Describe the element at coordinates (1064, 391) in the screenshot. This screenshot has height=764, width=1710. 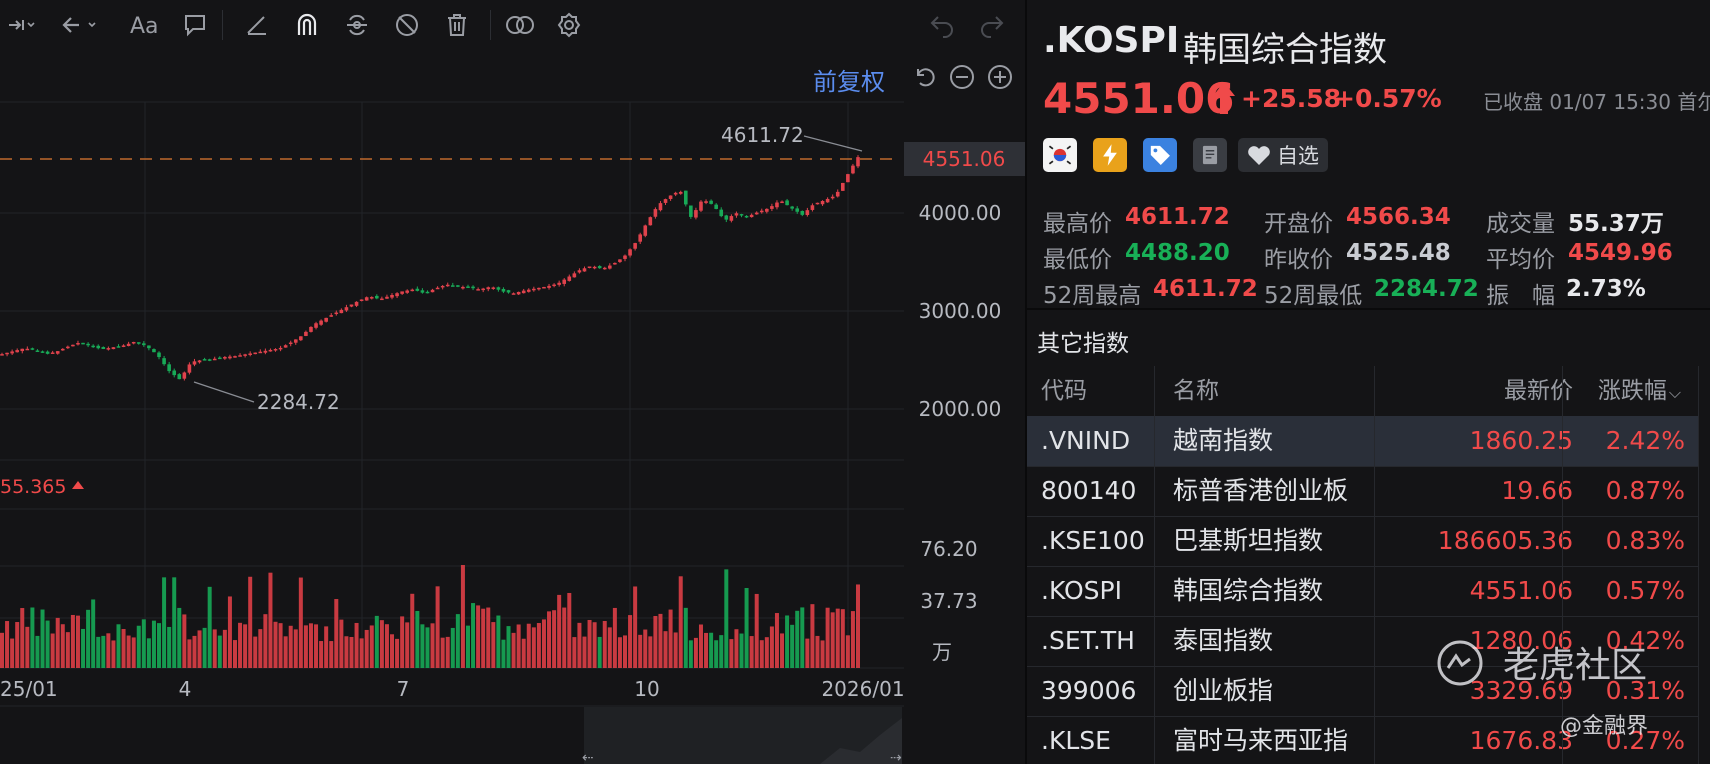
I see `header-code: 代码` at that location.